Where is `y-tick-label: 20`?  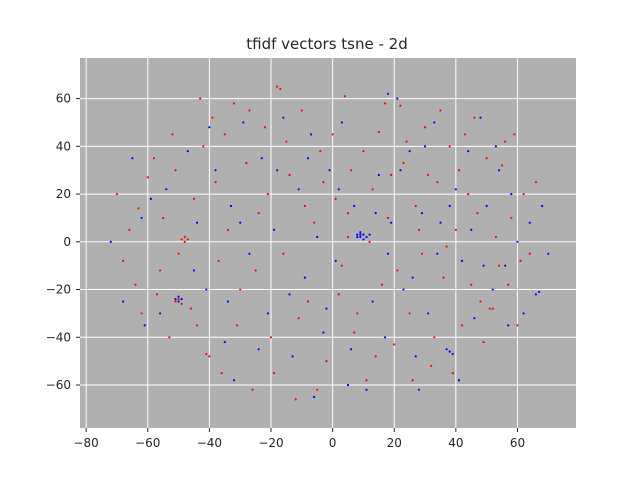
y-tick-label: 20 is located at coordinates (63, 194).